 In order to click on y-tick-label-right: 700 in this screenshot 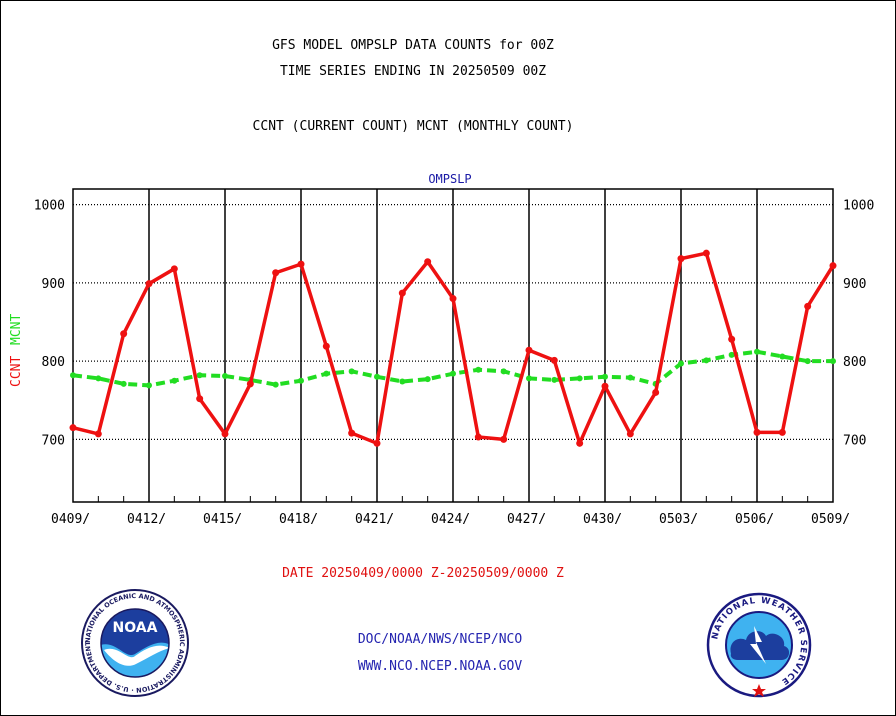, I will do `click(854, 440)`.